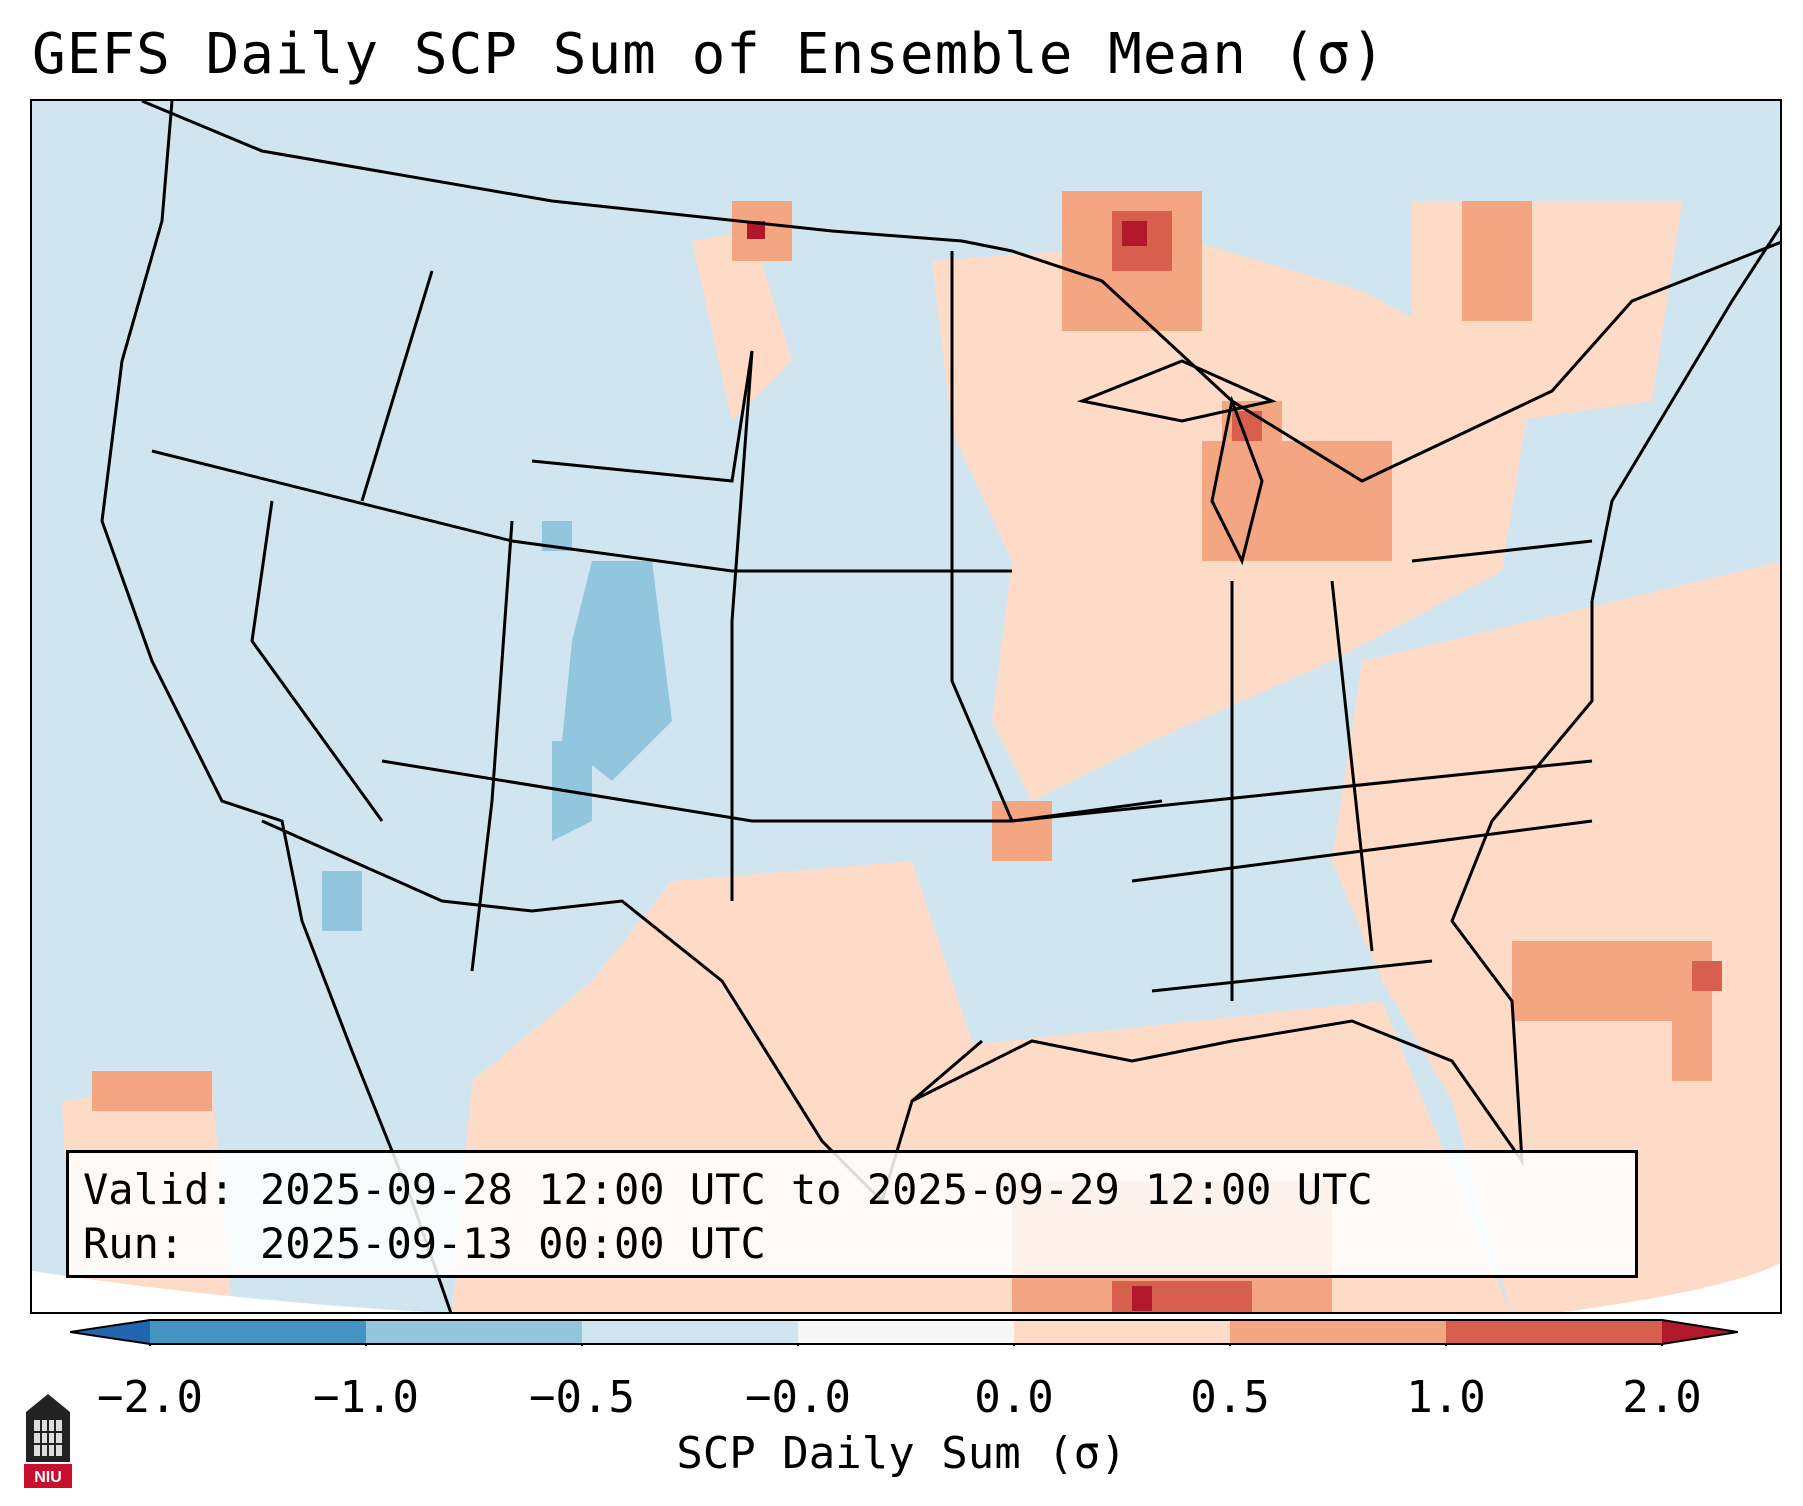 Image resolution: width=1803 pixels, height=1506 pixels. What do you see at coordinates (1685, 413) in the screenshot?
I see `east-coast` at bounding box center [1685, 413].